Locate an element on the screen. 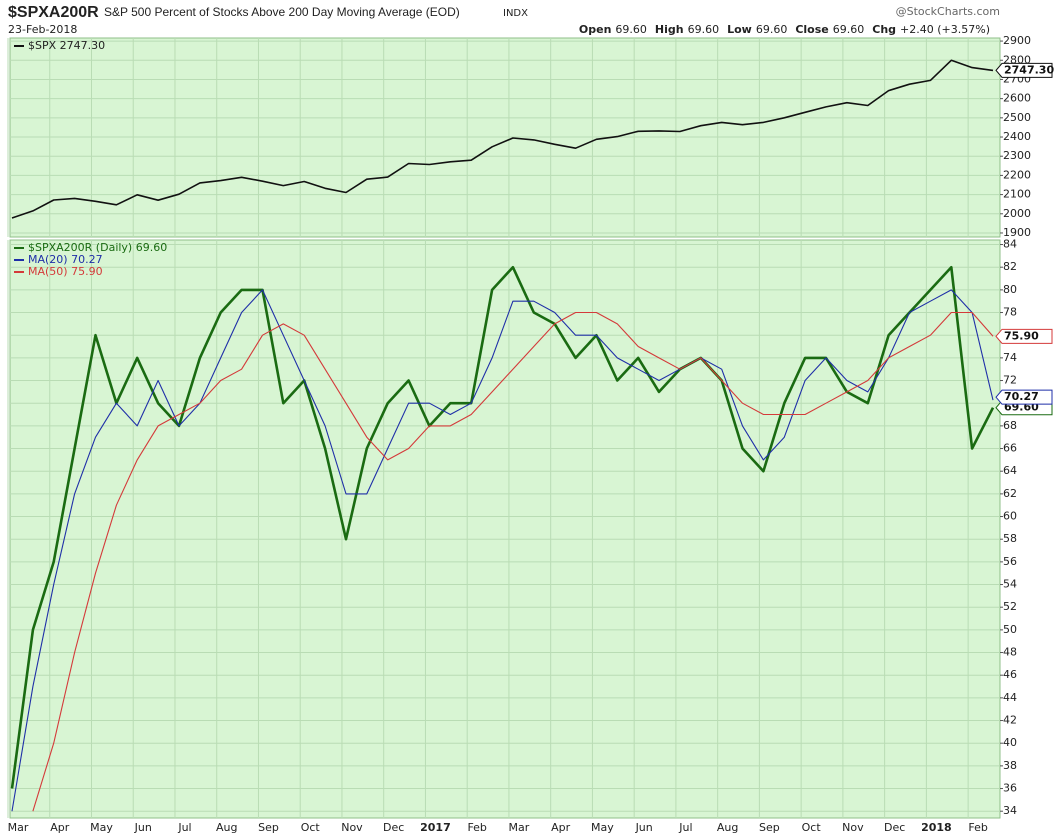 The height and width of the screenshot is (839, 1057). quote-label: Close is located at coordinates (811, 29).